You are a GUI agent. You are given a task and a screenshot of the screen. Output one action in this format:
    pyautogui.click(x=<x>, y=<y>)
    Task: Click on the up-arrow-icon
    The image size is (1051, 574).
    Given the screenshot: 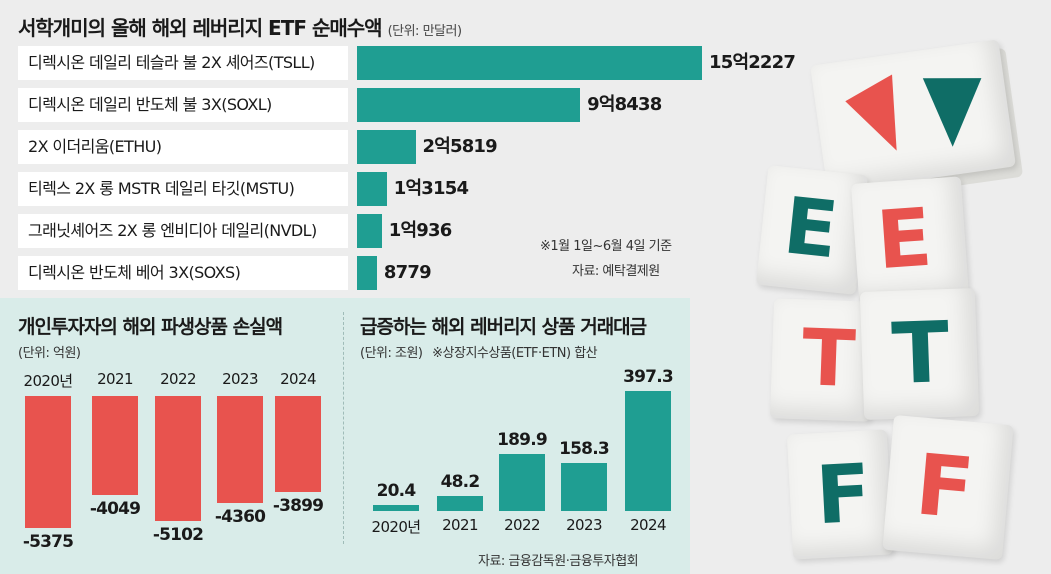 What is the action you would take?
    pyautogui.click(x=871, y=112)
    